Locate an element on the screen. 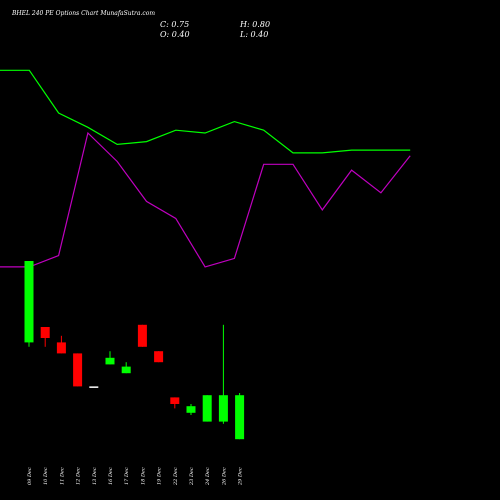 This screenshot has height=500, width=500. date-tick-label: 17 Dec is located at coordinates (127, 476).